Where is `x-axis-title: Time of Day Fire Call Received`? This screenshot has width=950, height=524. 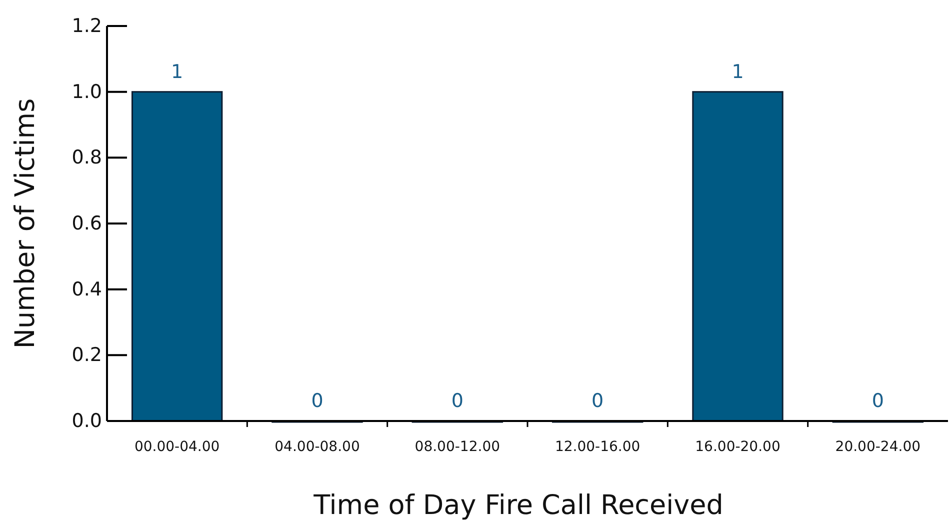
x-axis-title: Time of Day Fire Call Received is located at coordinates (518, 505).